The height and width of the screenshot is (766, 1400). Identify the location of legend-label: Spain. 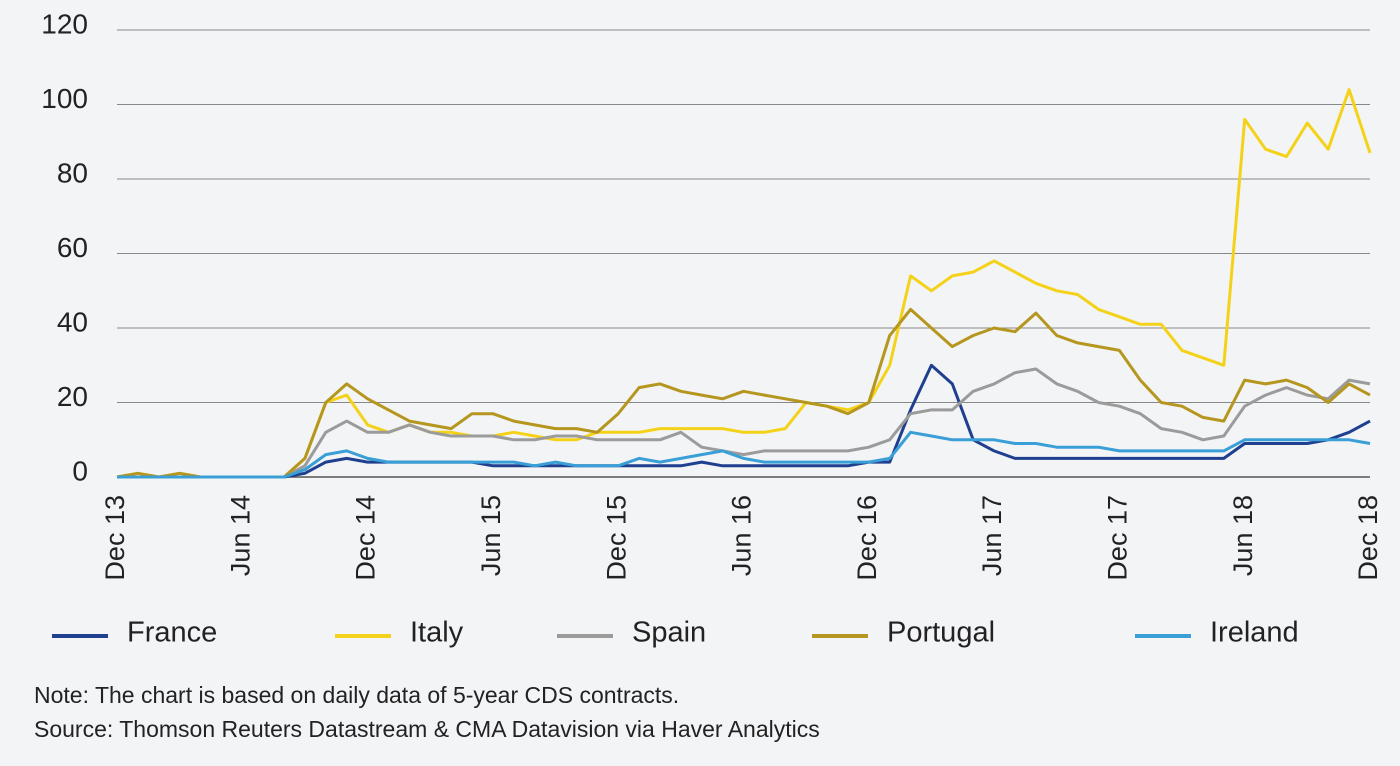
(669, 633).